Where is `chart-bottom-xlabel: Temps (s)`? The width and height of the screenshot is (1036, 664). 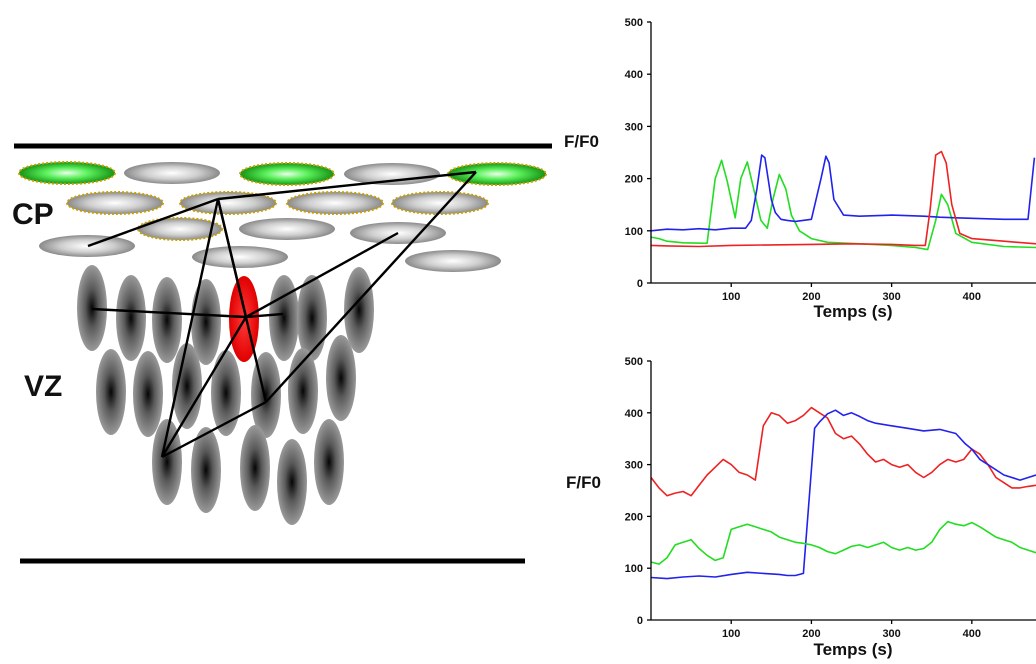
chart-bottom-xlabel: Temps (s) is located at coordinates (852, 649).